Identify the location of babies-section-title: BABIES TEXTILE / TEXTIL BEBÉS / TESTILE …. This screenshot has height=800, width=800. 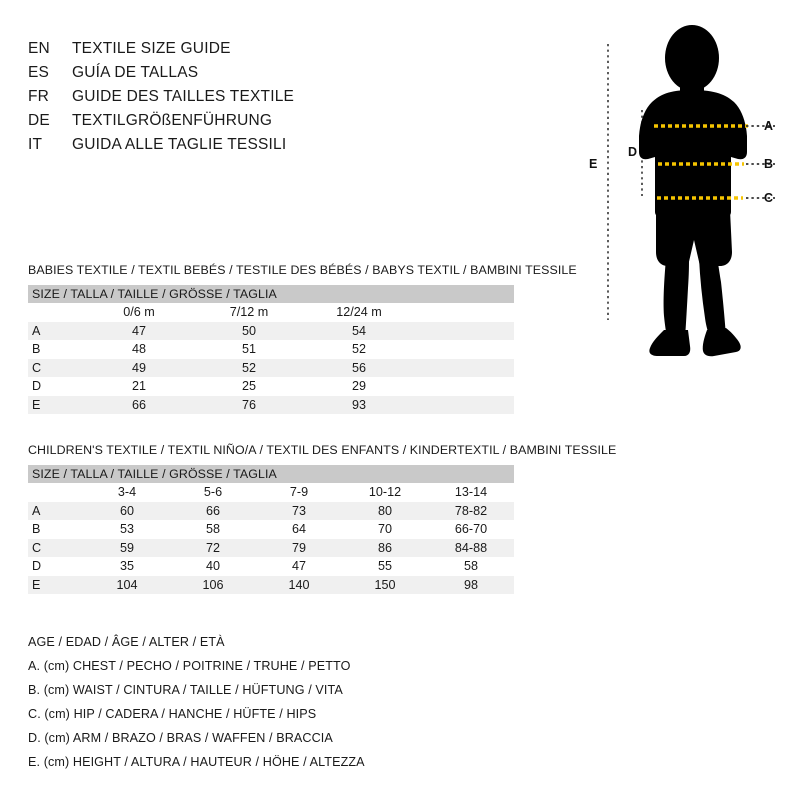
(302, 270).